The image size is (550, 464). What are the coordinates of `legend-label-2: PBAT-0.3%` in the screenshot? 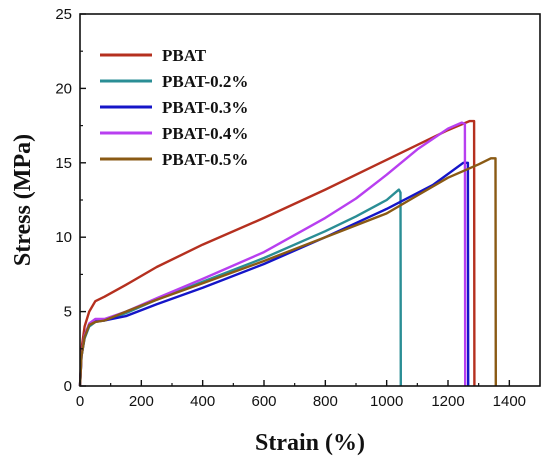 It's located at (205, 107).